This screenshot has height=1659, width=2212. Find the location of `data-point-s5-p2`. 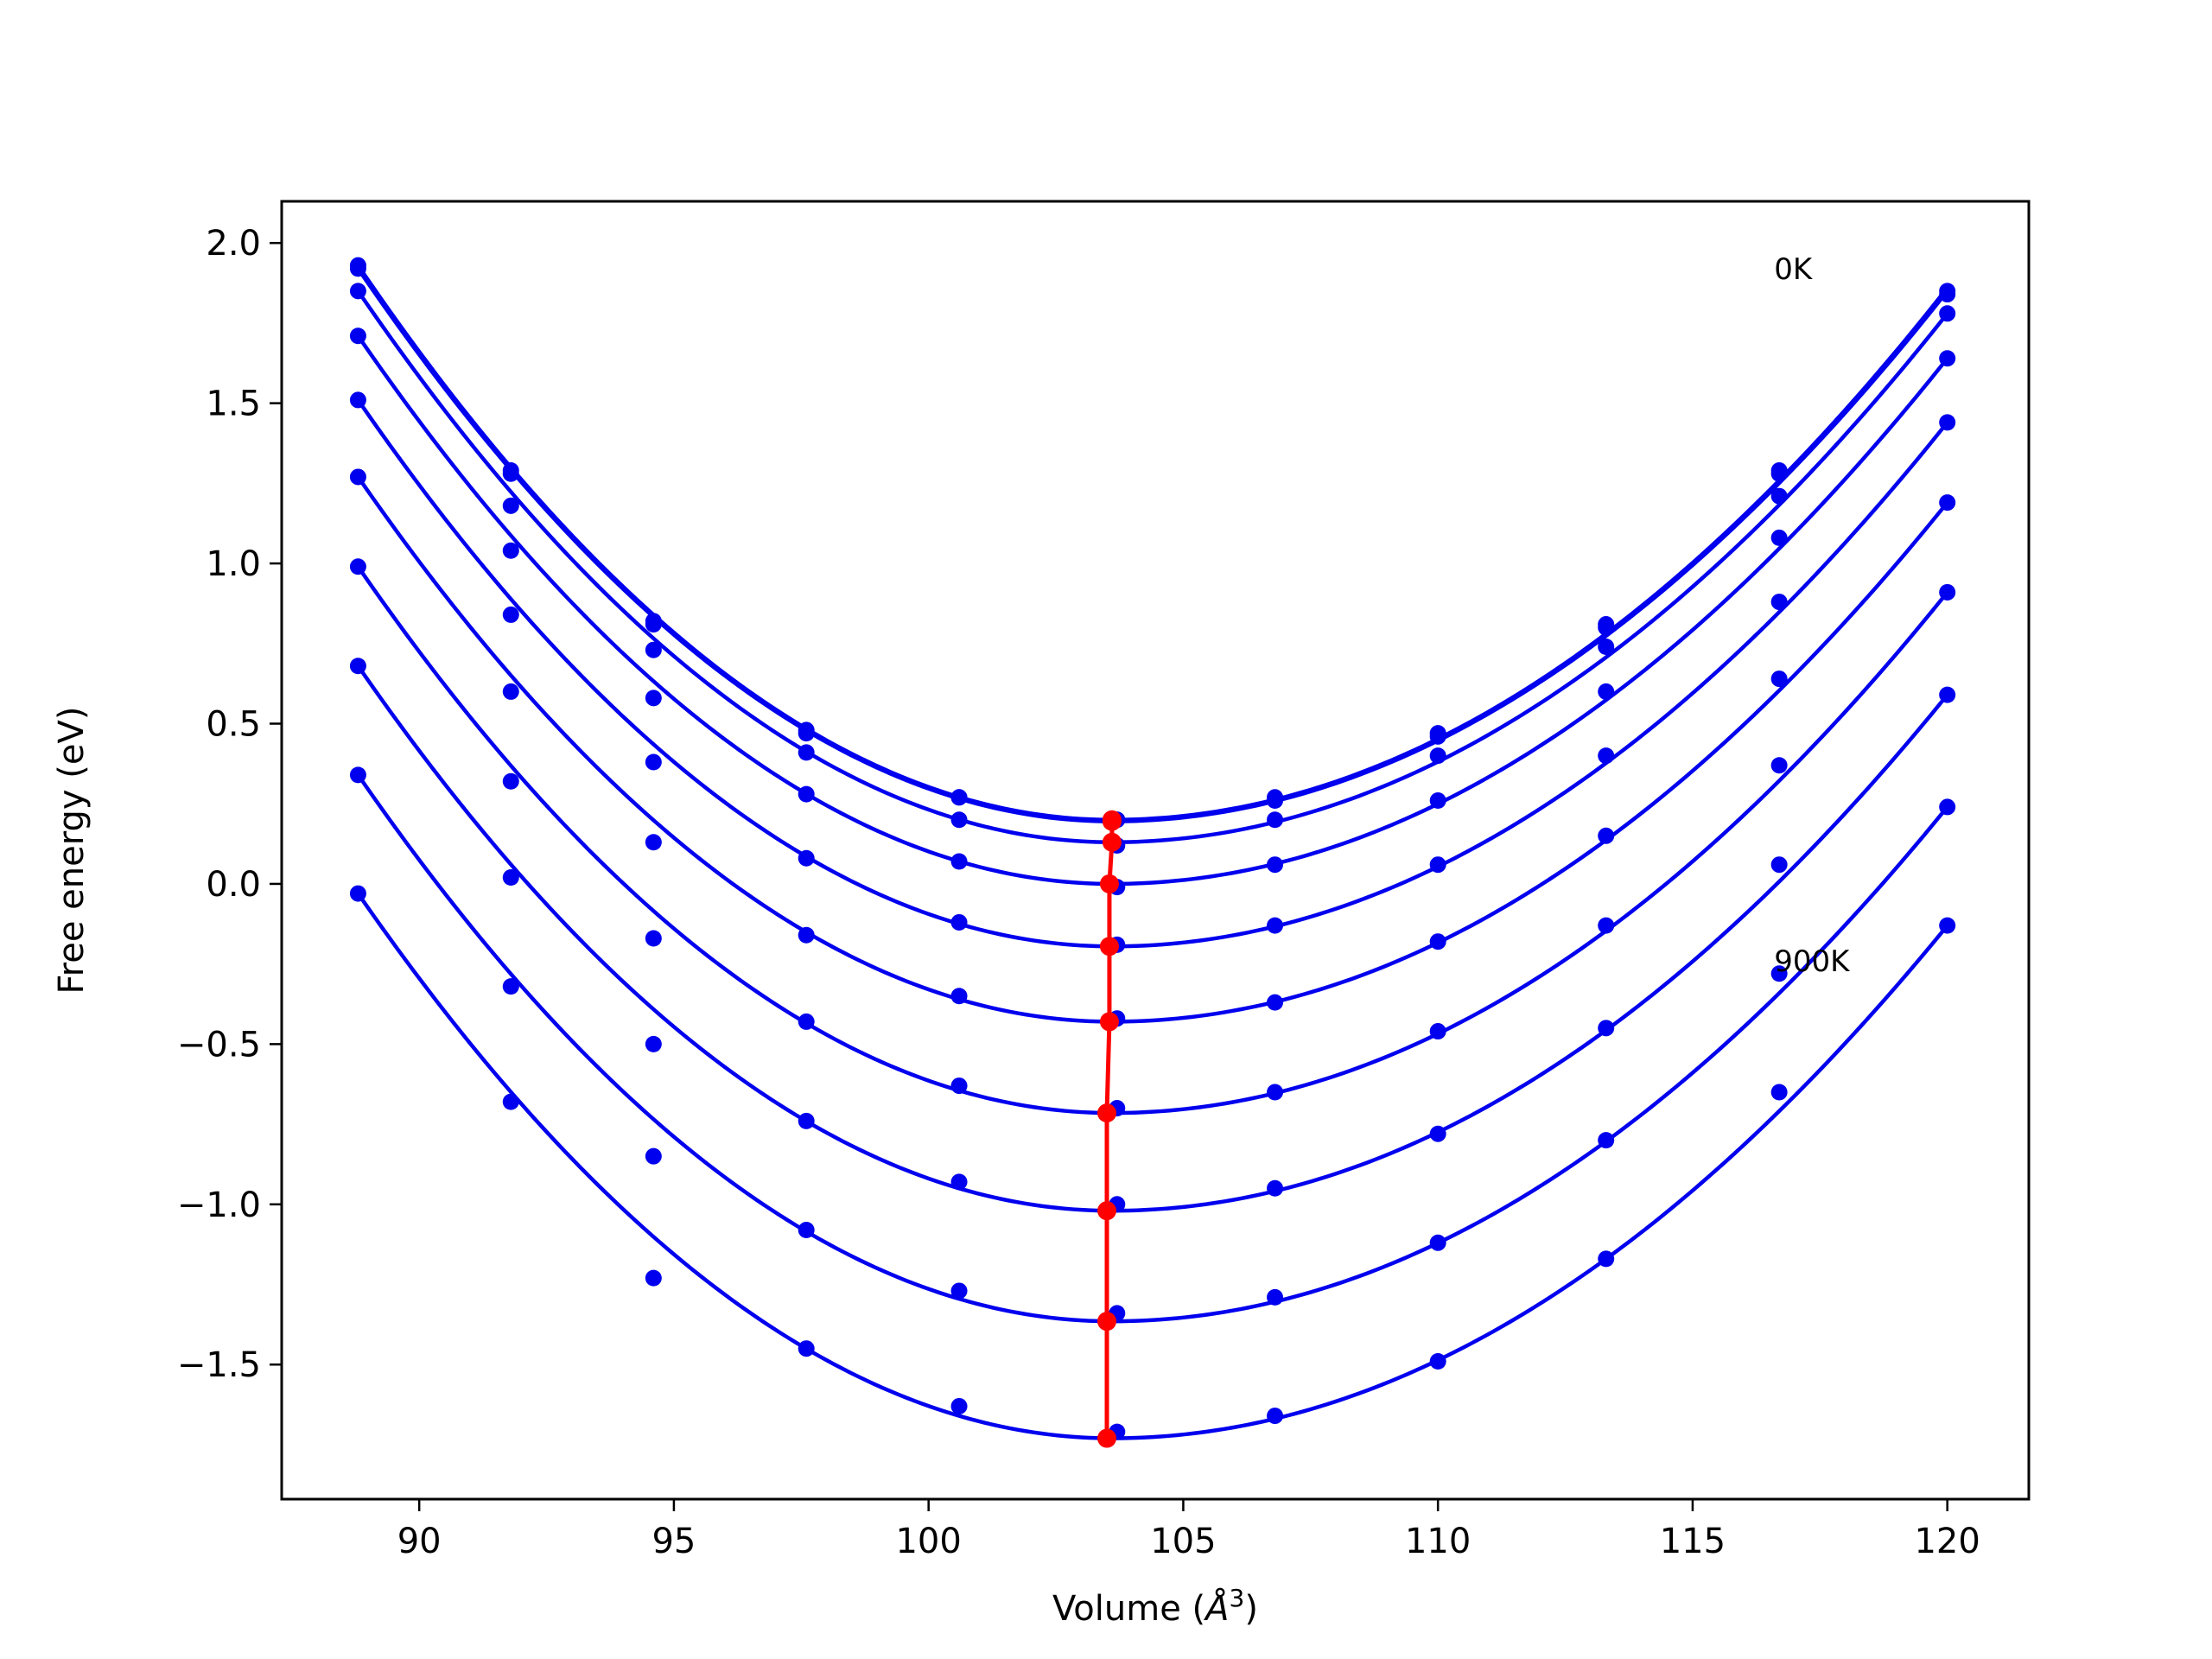

data-point-s5-p2 is located at coordinates (653, 842).